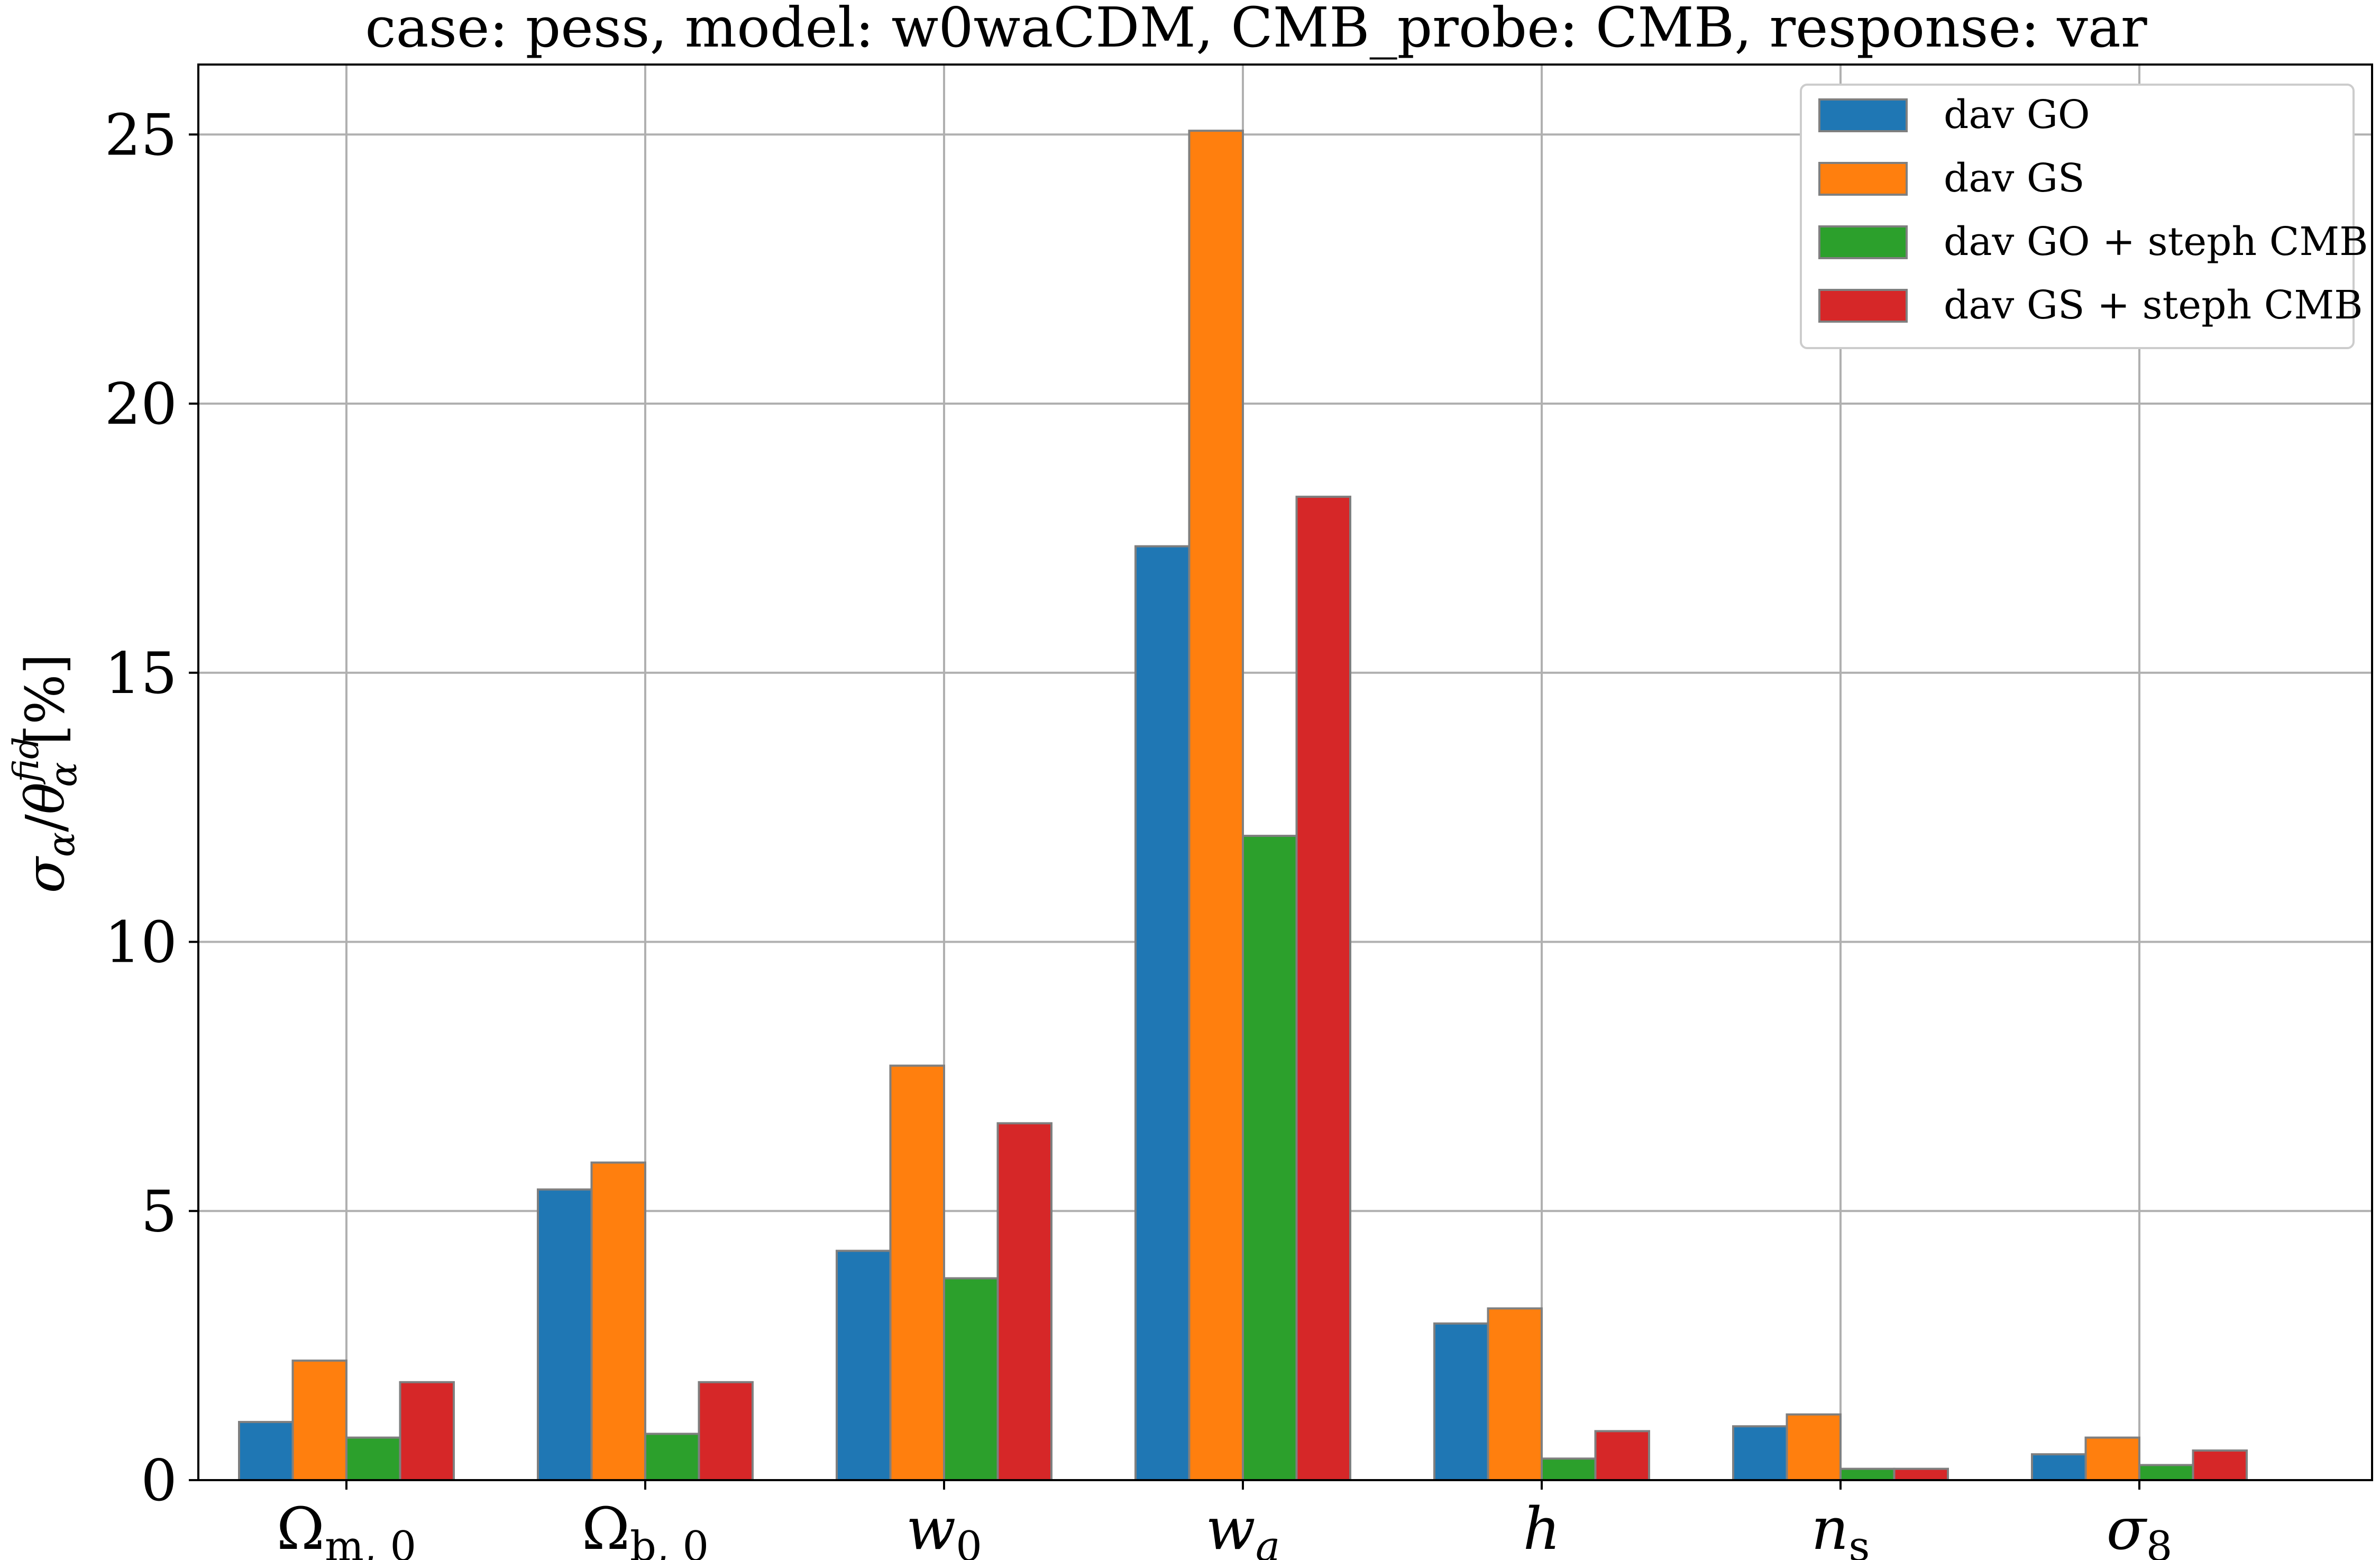 The width and height of the screenshot is (2380, 1560). I want to click on x-tick-label: Ωb, 0, so click(645, 1527).